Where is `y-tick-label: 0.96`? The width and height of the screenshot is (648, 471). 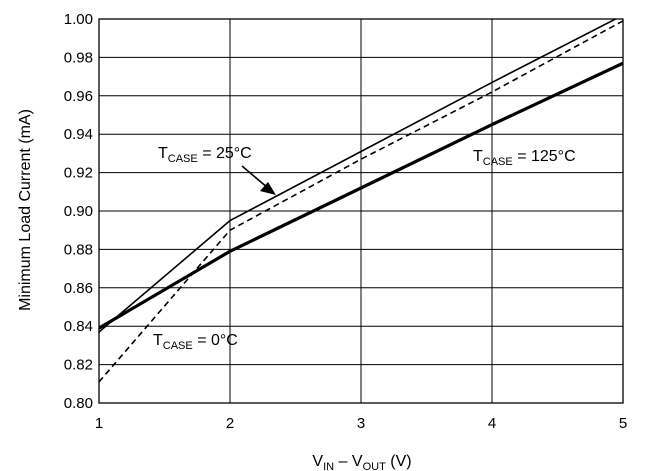
y-tick-label: 0.96 is located at coordinates (78, 96).